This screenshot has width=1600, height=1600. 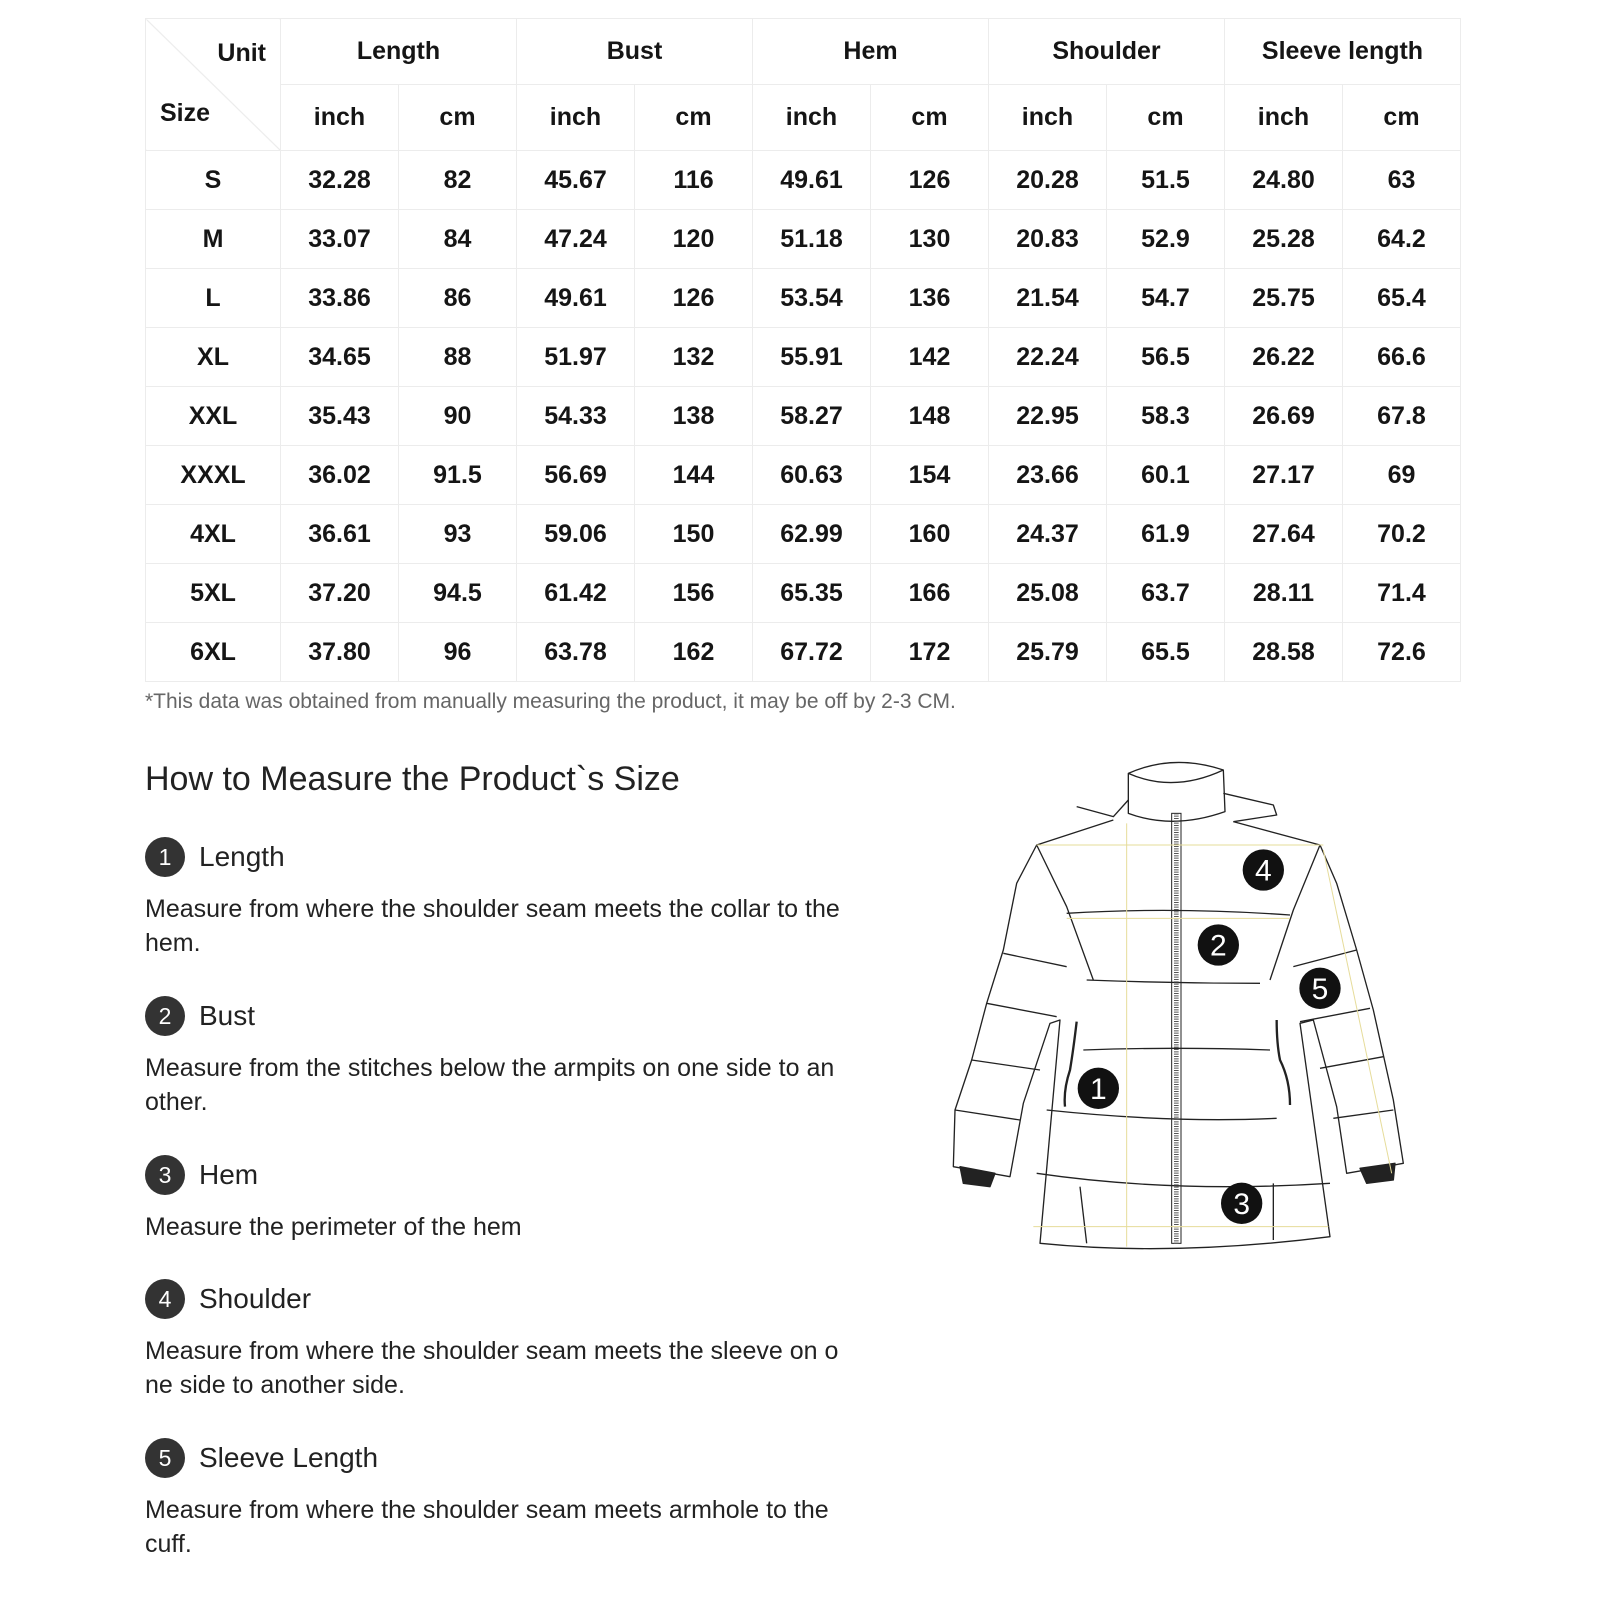 What do you see at coordinates (165, 857) in the screenshot?
I see `number-badge-icon: 1` at bounding box center [165, 857].